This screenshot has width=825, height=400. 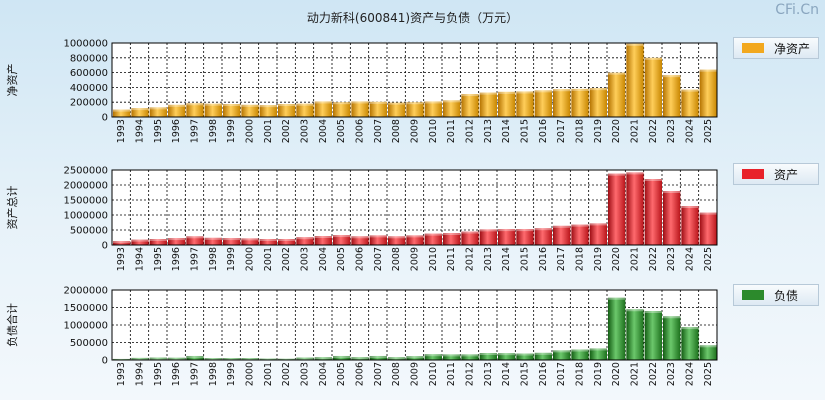 I want to click on y-tick-label: 200000, so click(x=89, y=103).